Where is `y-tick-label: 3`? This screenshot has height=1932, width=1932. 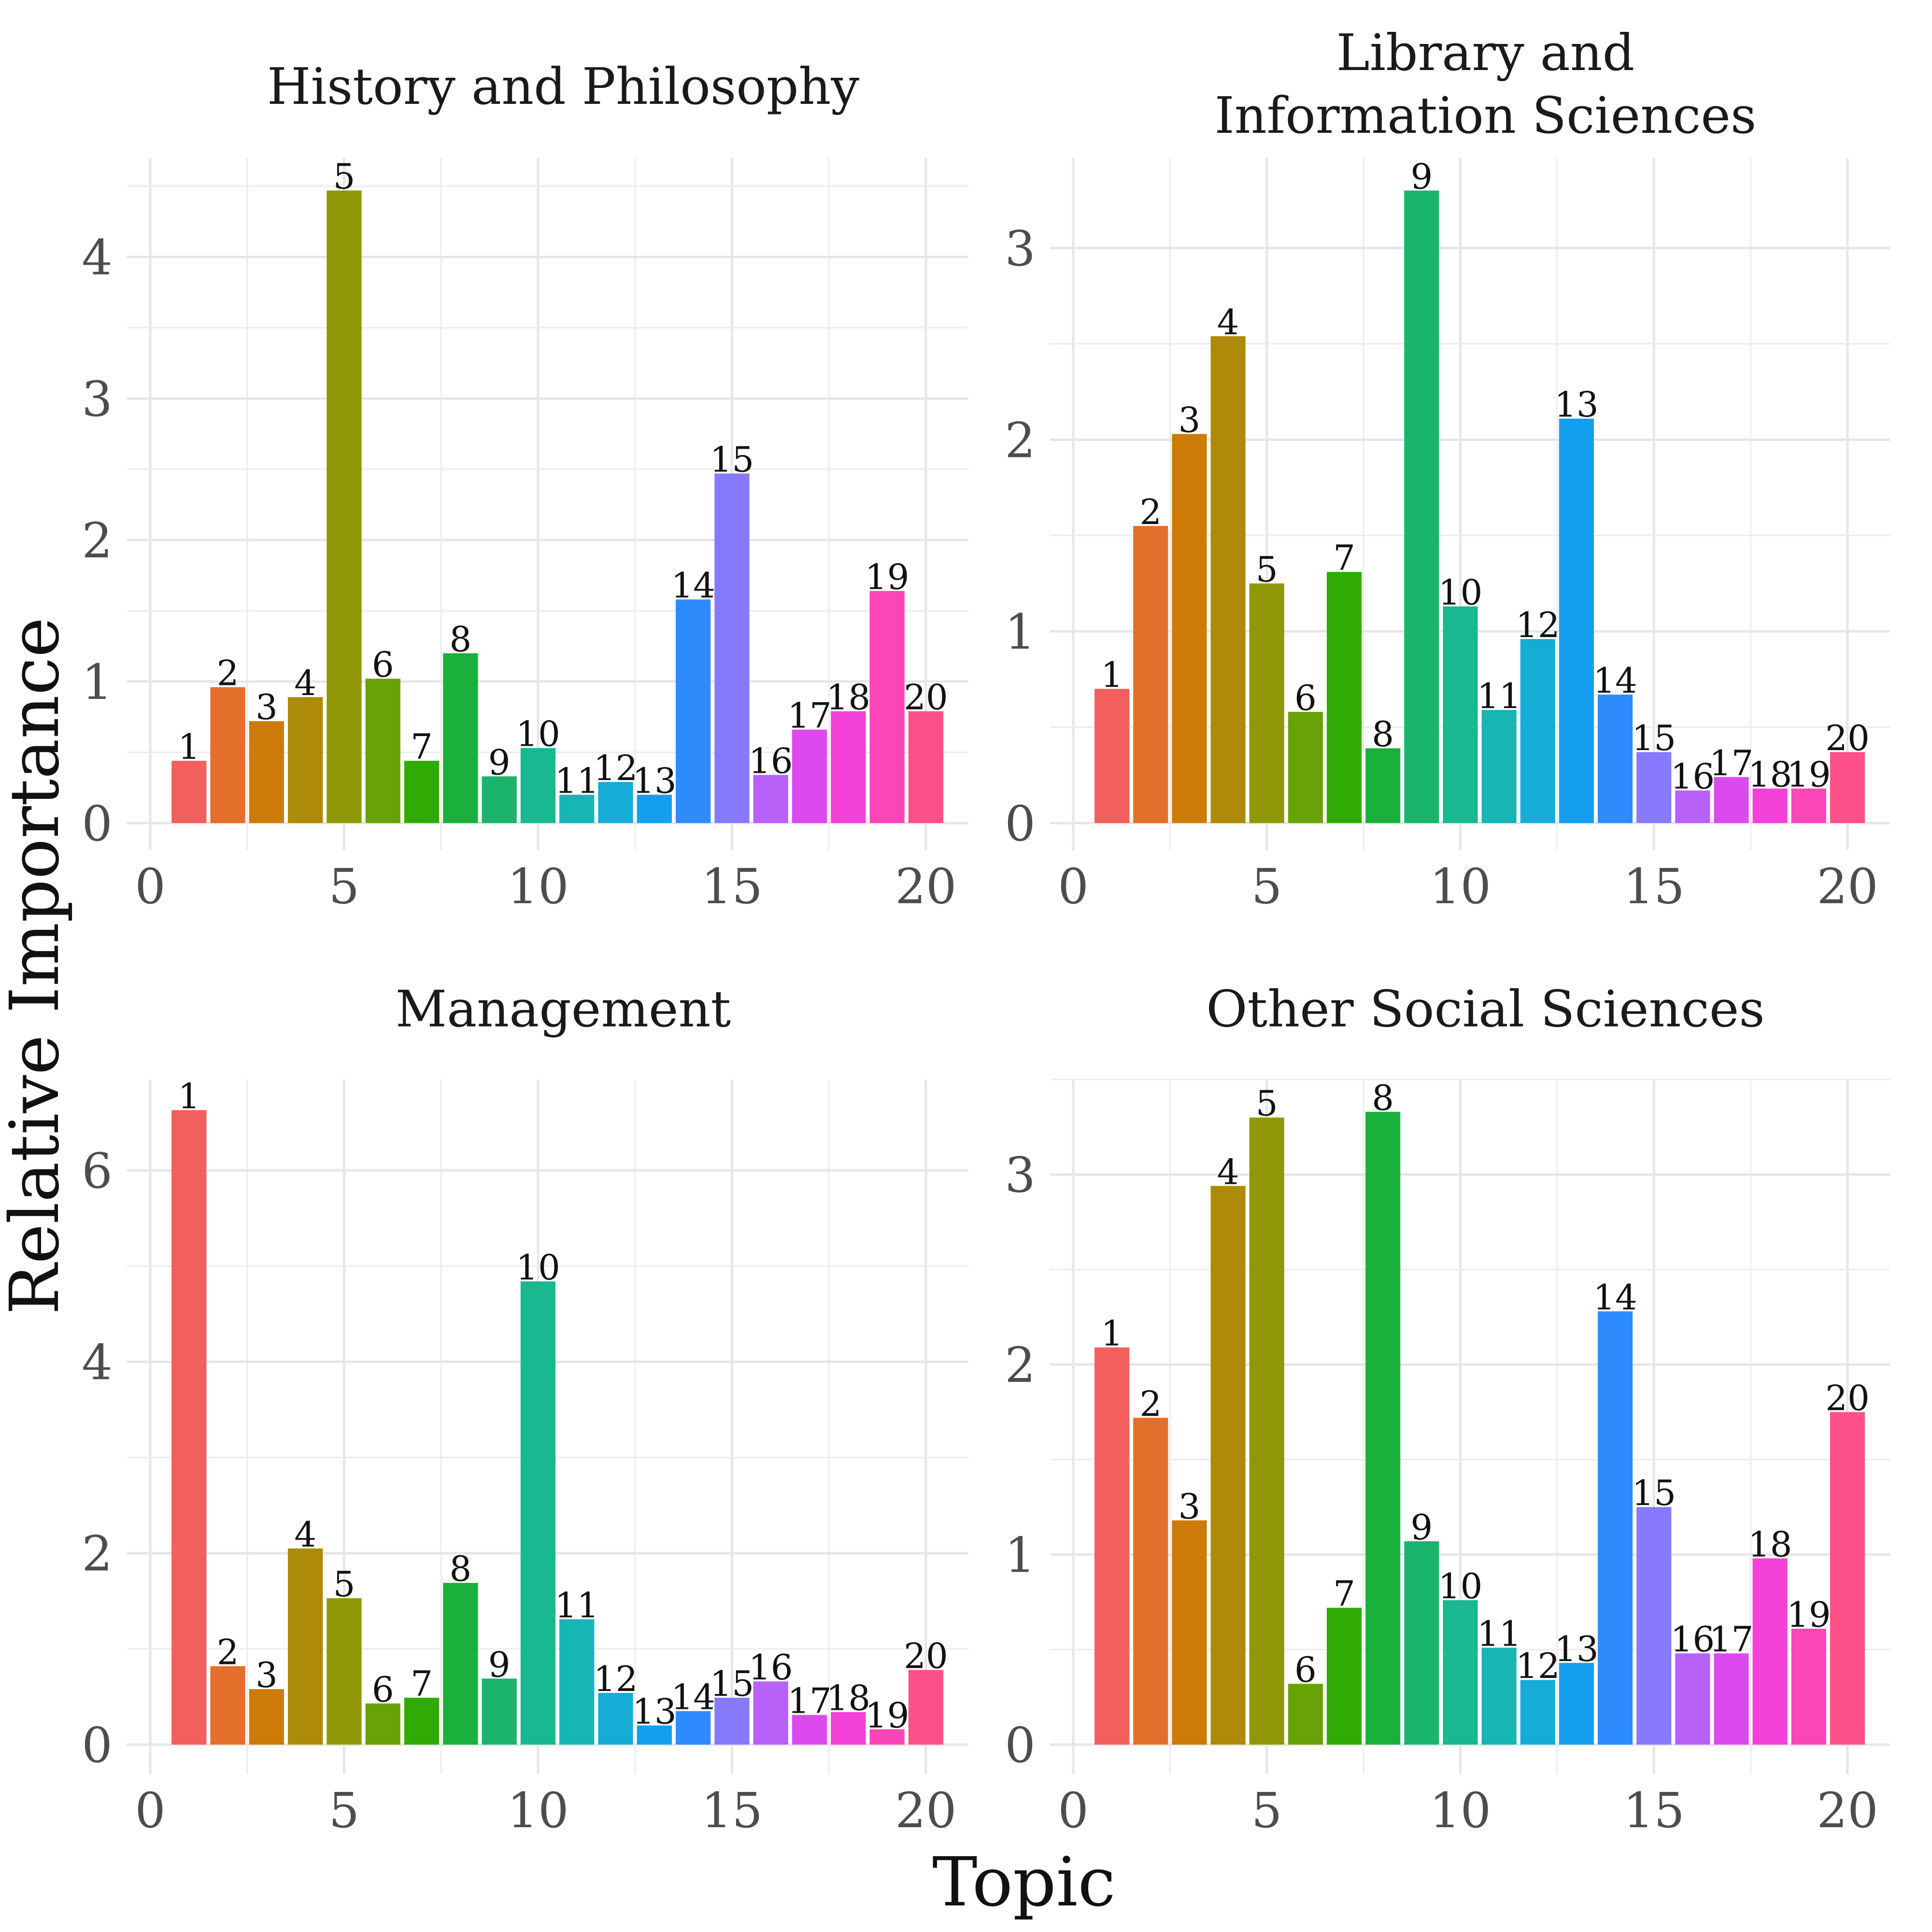
y-tick-label: 3 is located at coordinates (1021, 249).